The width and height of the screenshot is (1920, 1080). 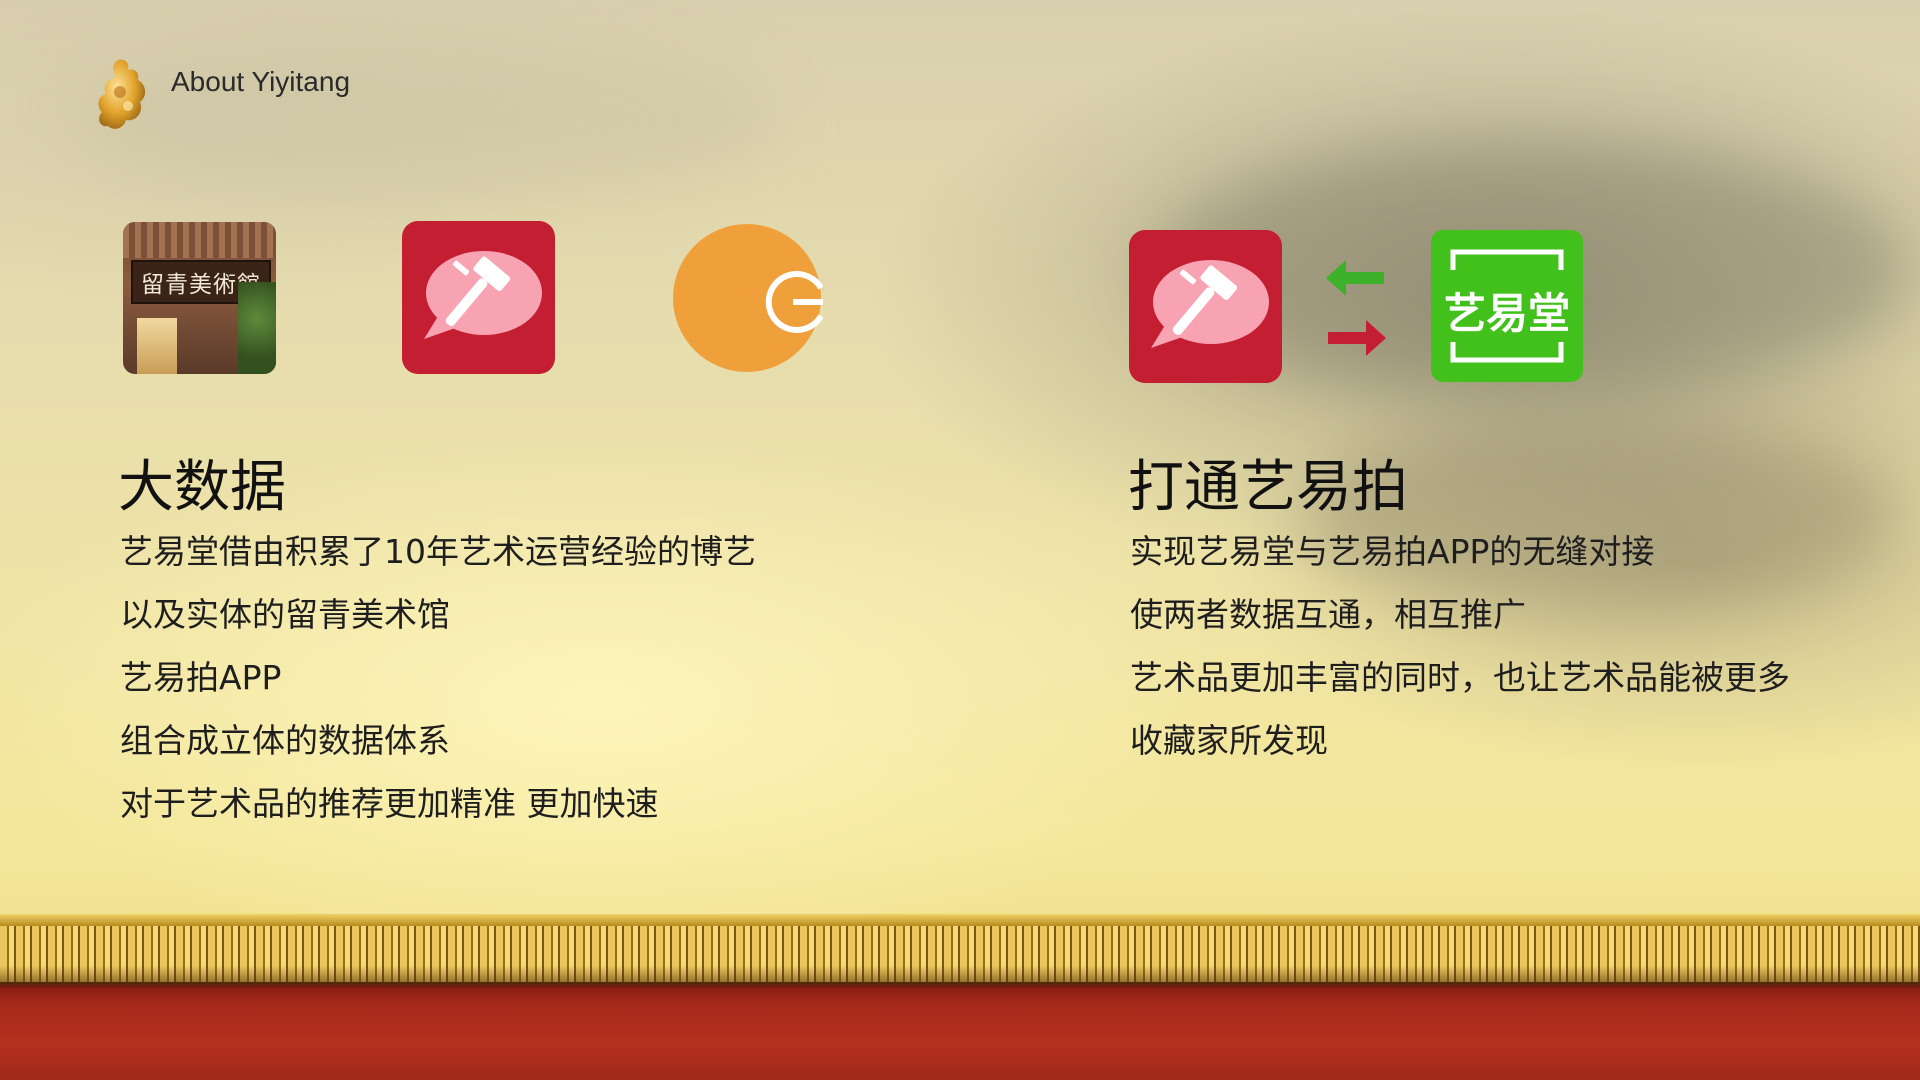 I want to click on text-line: 使两者数据互通，相互推广, so click(x=1328, y=614).